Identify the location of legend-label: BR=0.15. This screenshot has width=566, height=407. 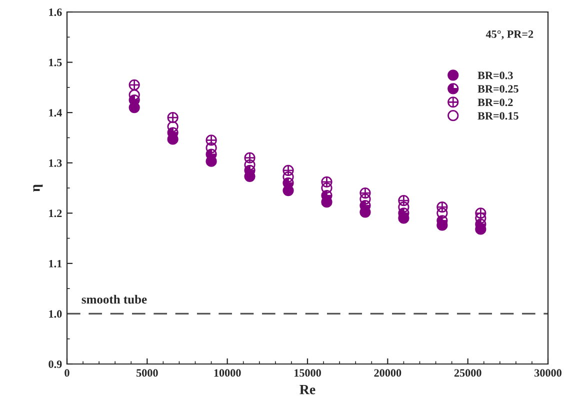
(498, 116).